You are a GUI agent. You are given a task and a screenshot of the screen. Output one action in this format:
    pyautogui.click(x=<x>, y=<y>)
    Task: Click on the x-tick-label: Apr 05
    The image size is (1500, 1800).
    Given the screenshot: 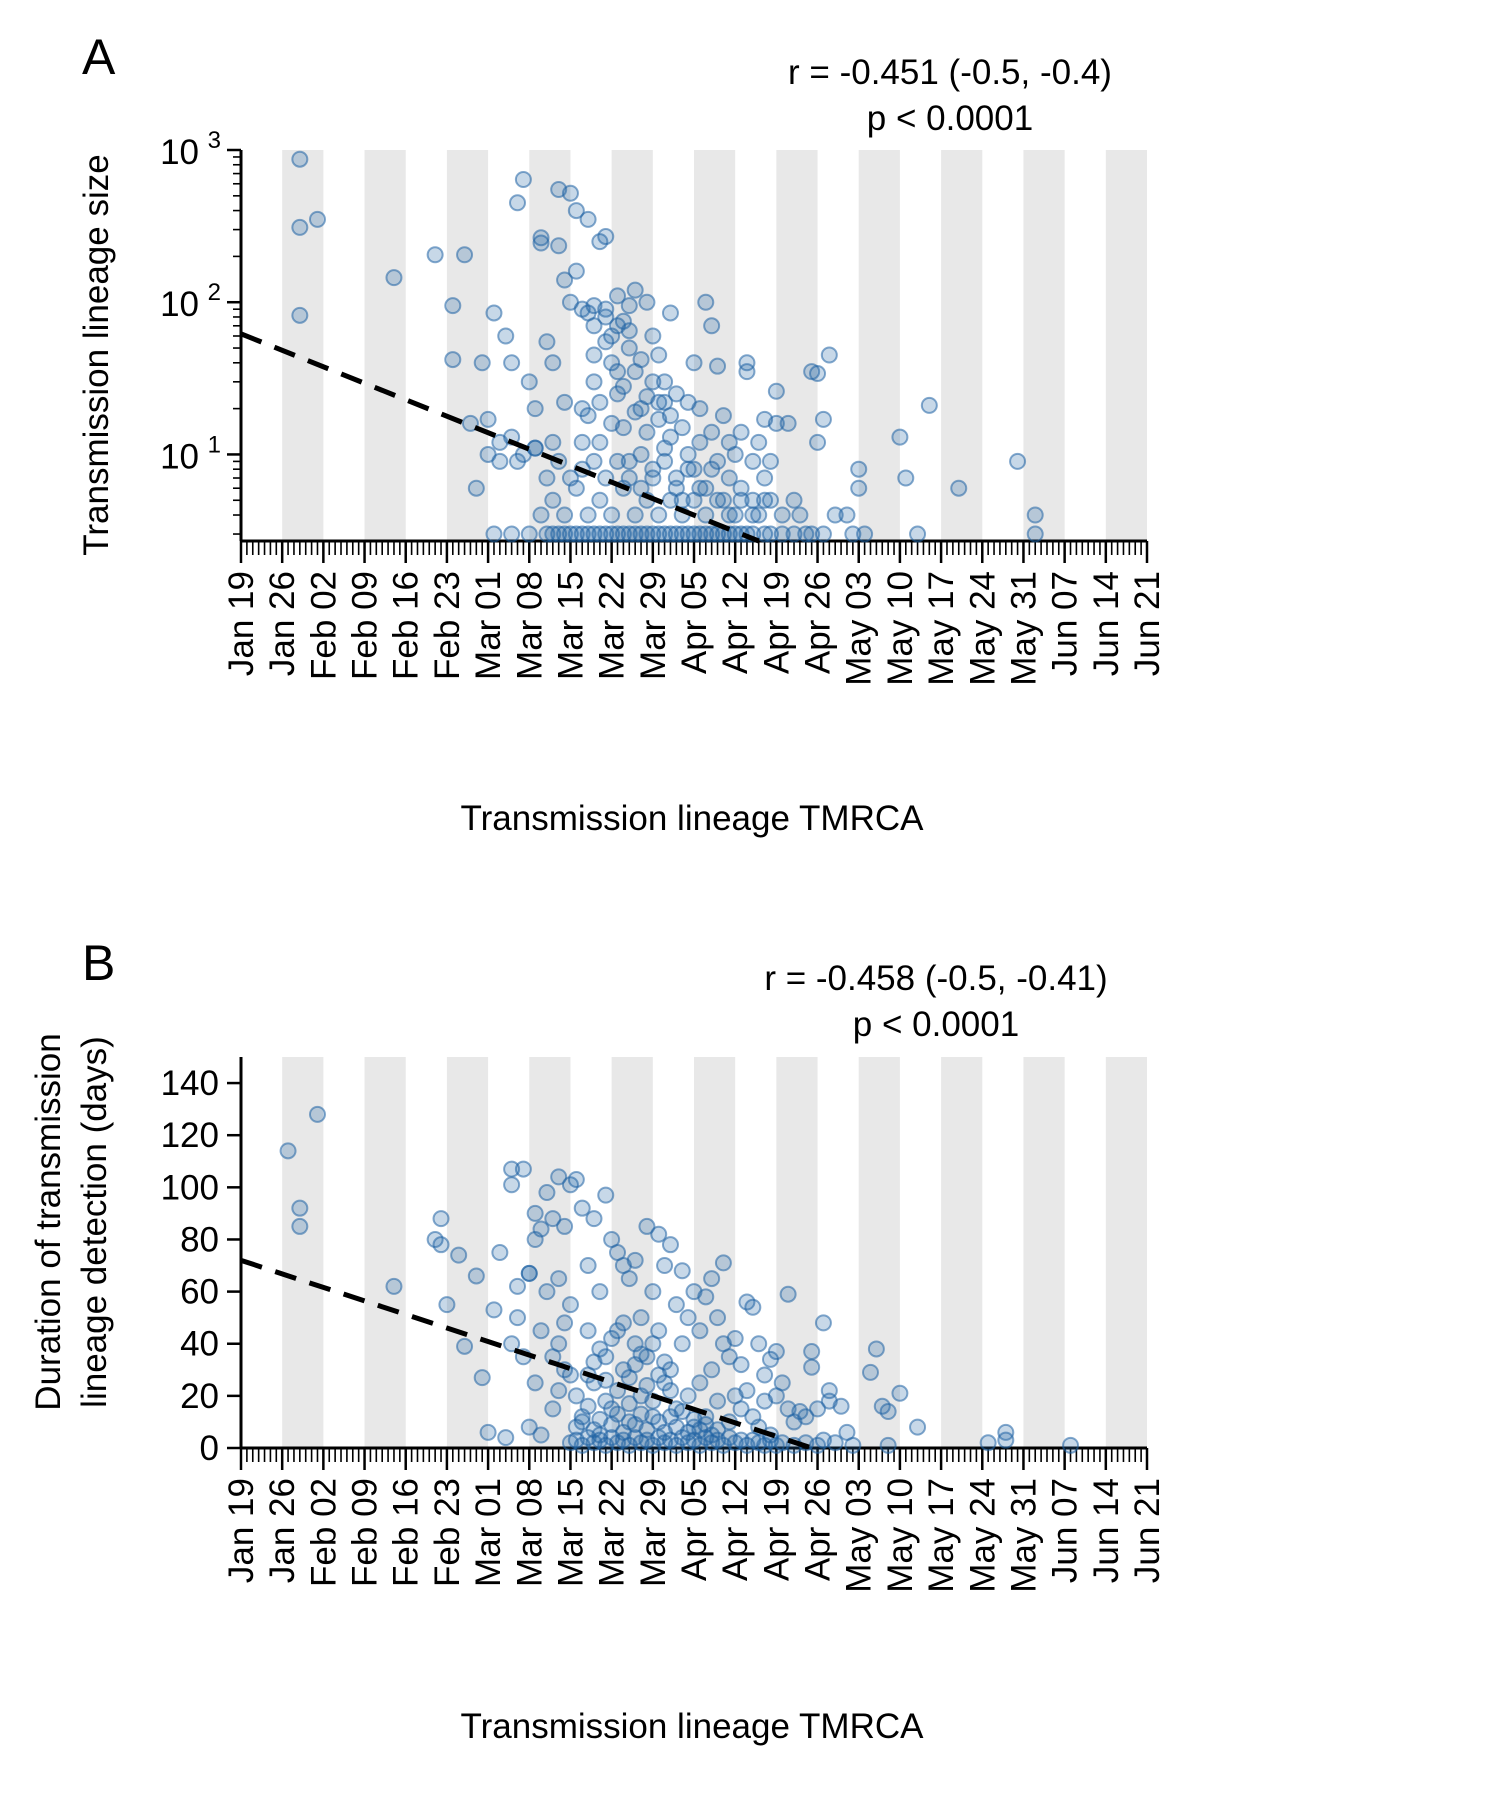 What is the action you would take?
    pyautogui.click(x=694, y=622)
    